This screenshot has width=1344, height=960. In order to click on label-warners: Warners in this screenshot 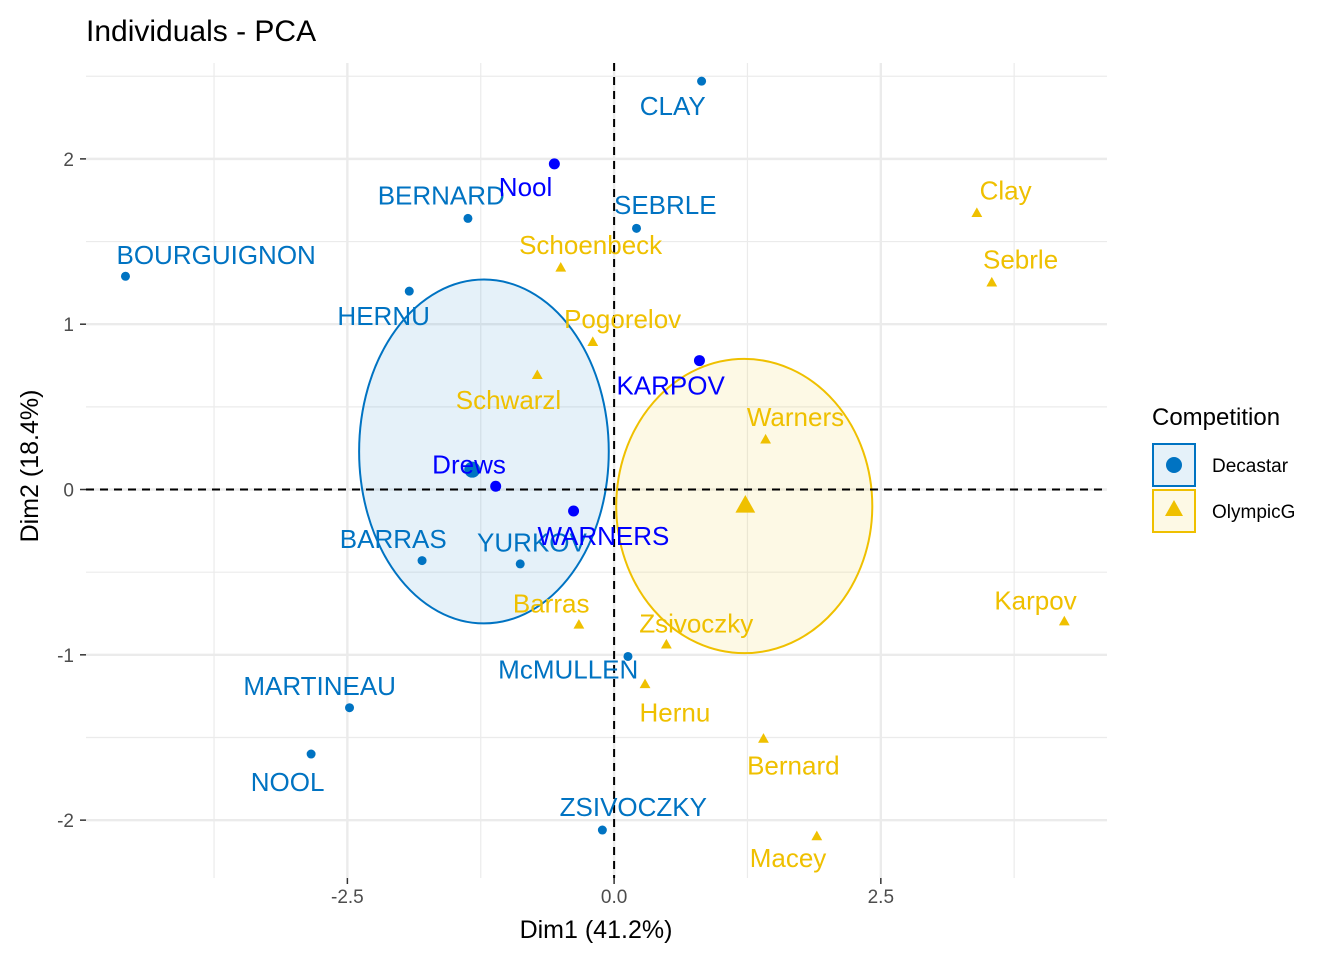, I will do `click(795, 417)`.